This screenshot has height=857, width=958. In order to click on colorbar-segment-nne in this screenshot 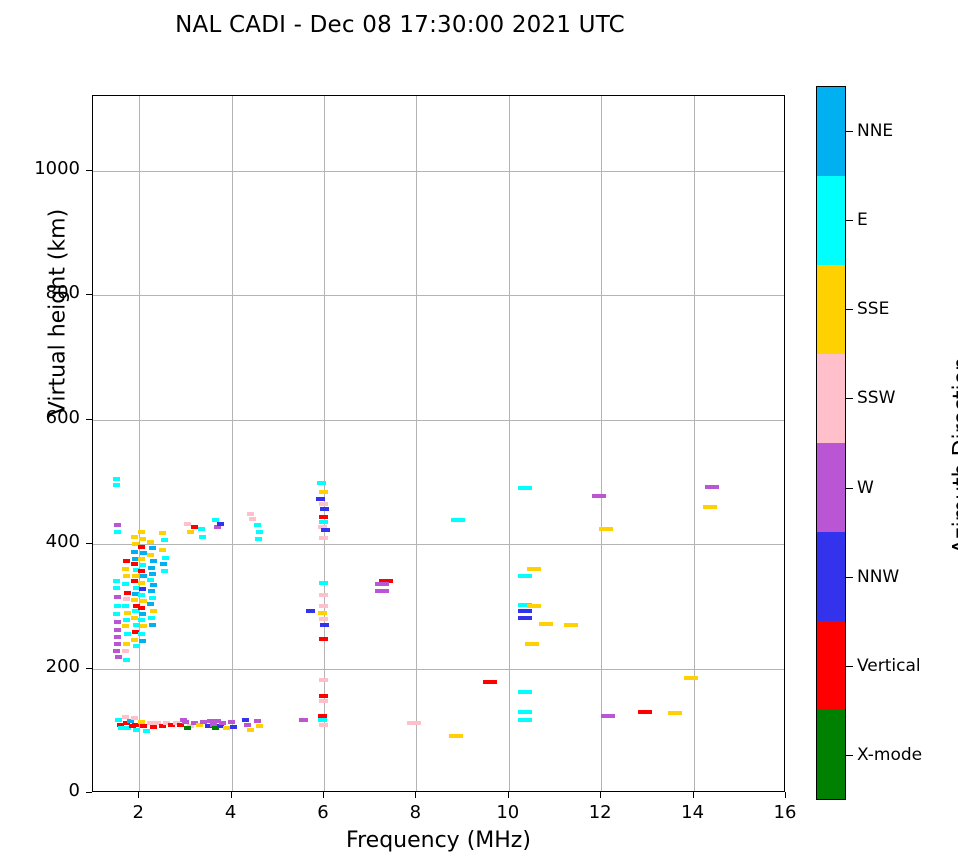, I will do `click(831, 131)`.